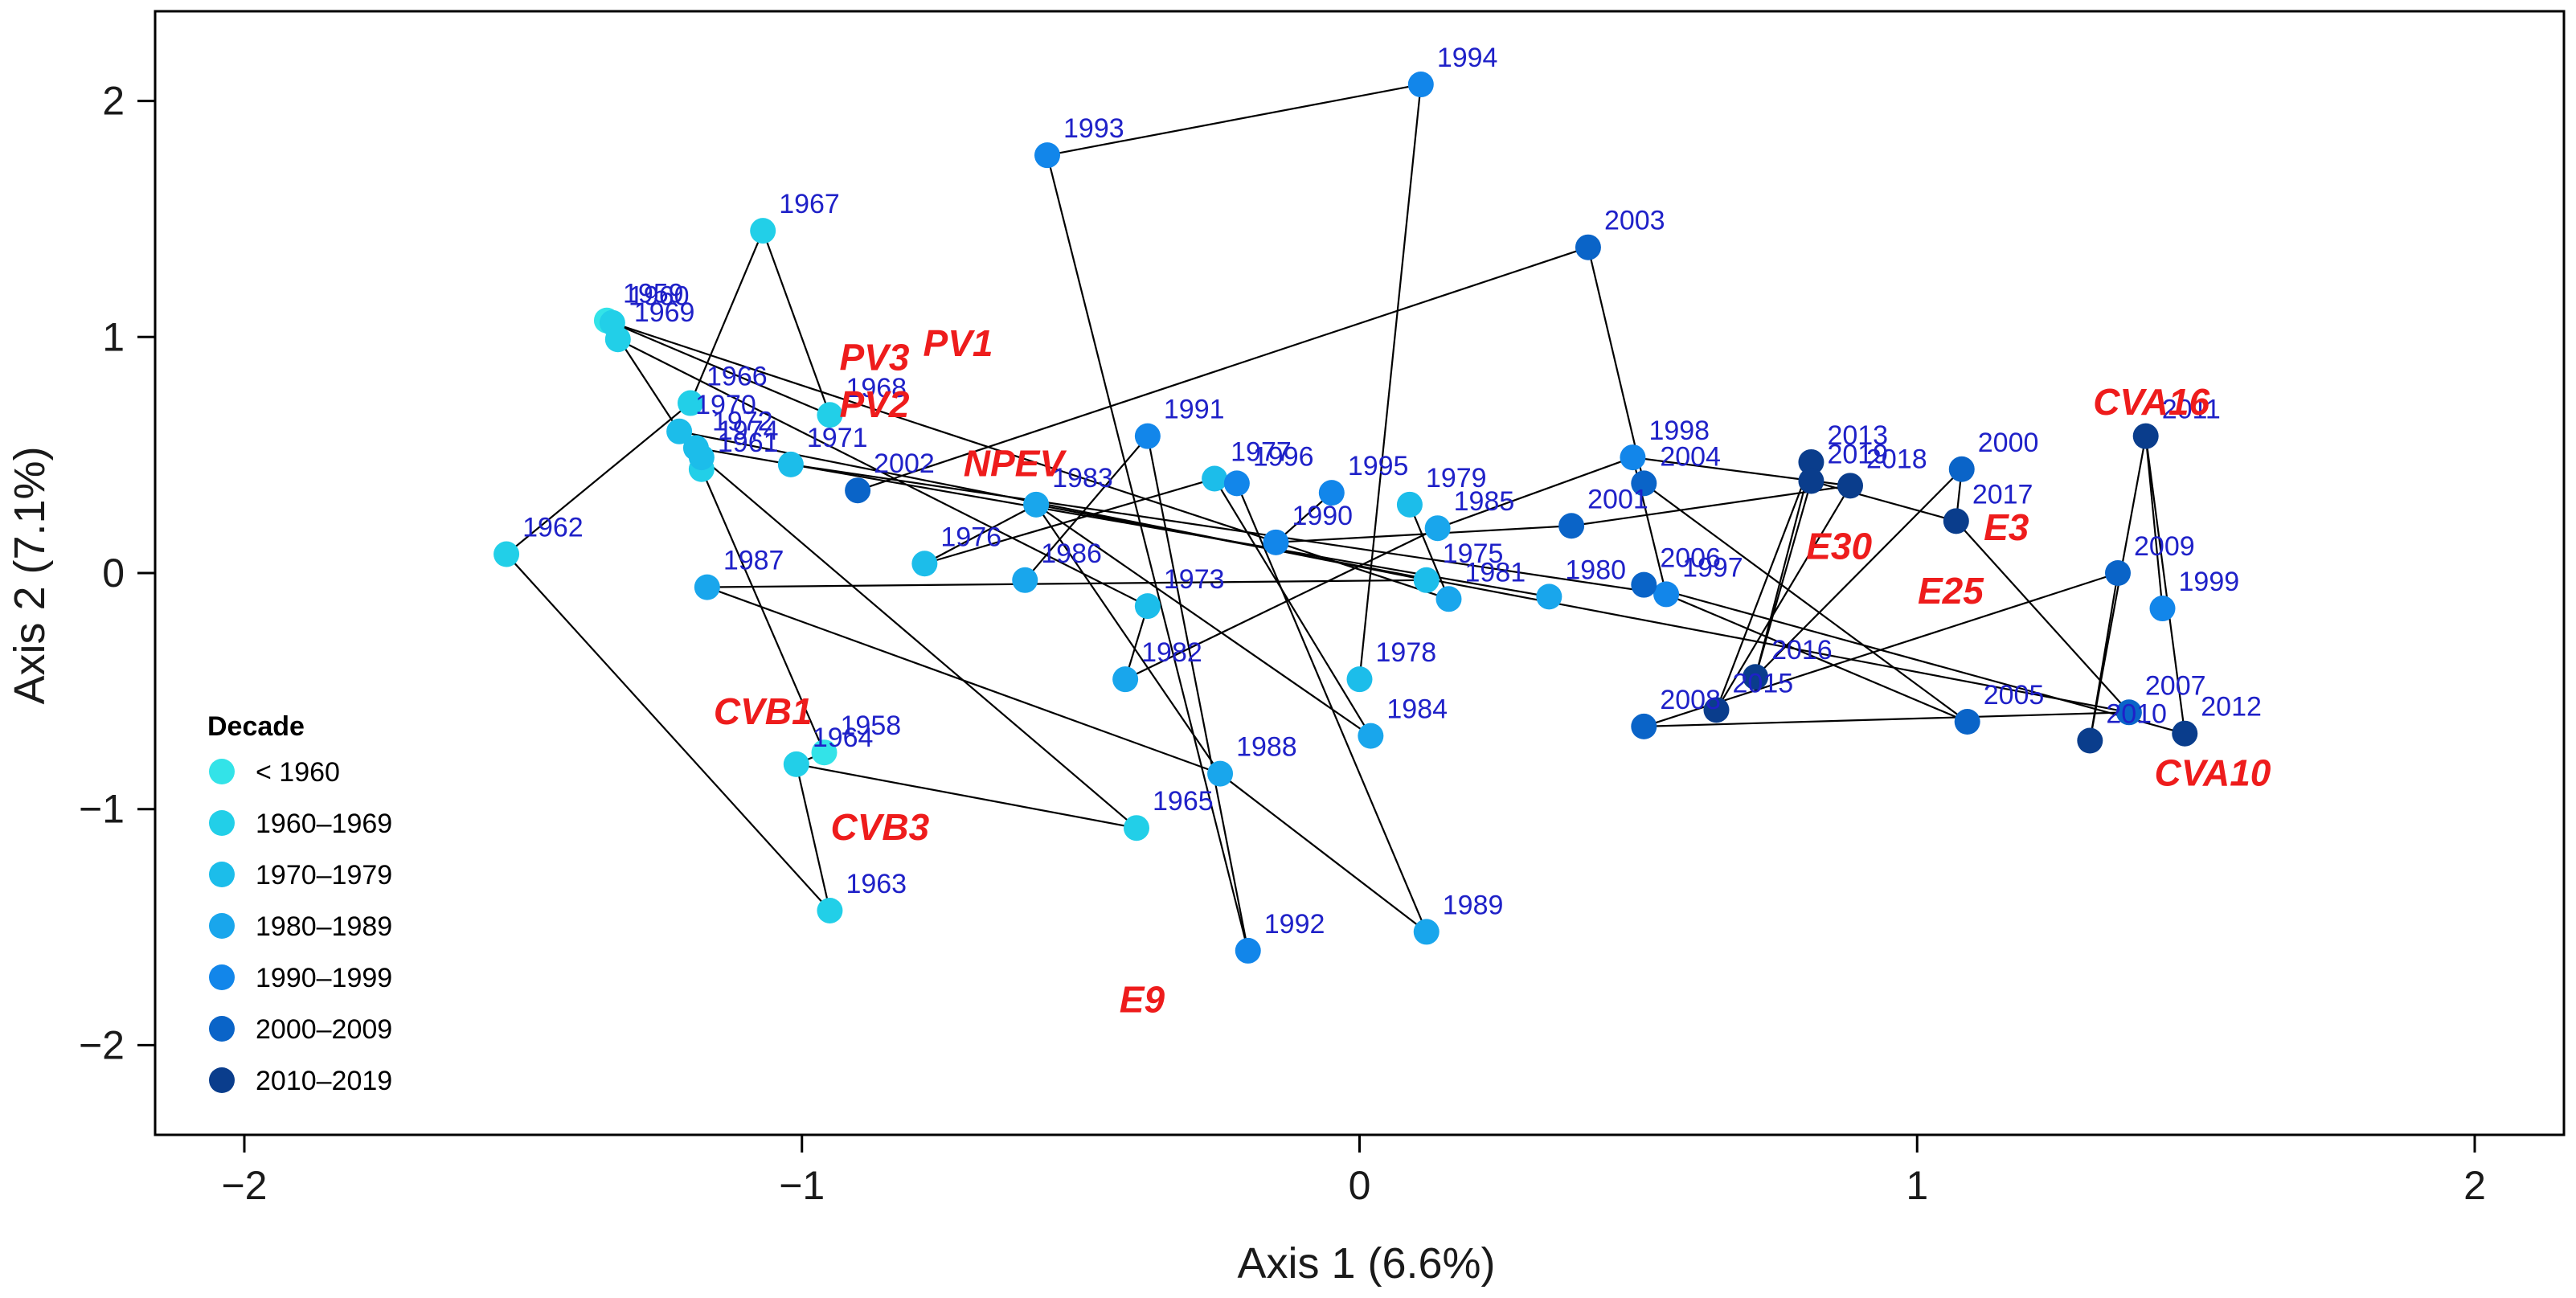 This screenshot has width=2576, height=1298. I want to click on point-label: 1997, so click(1712, 567).